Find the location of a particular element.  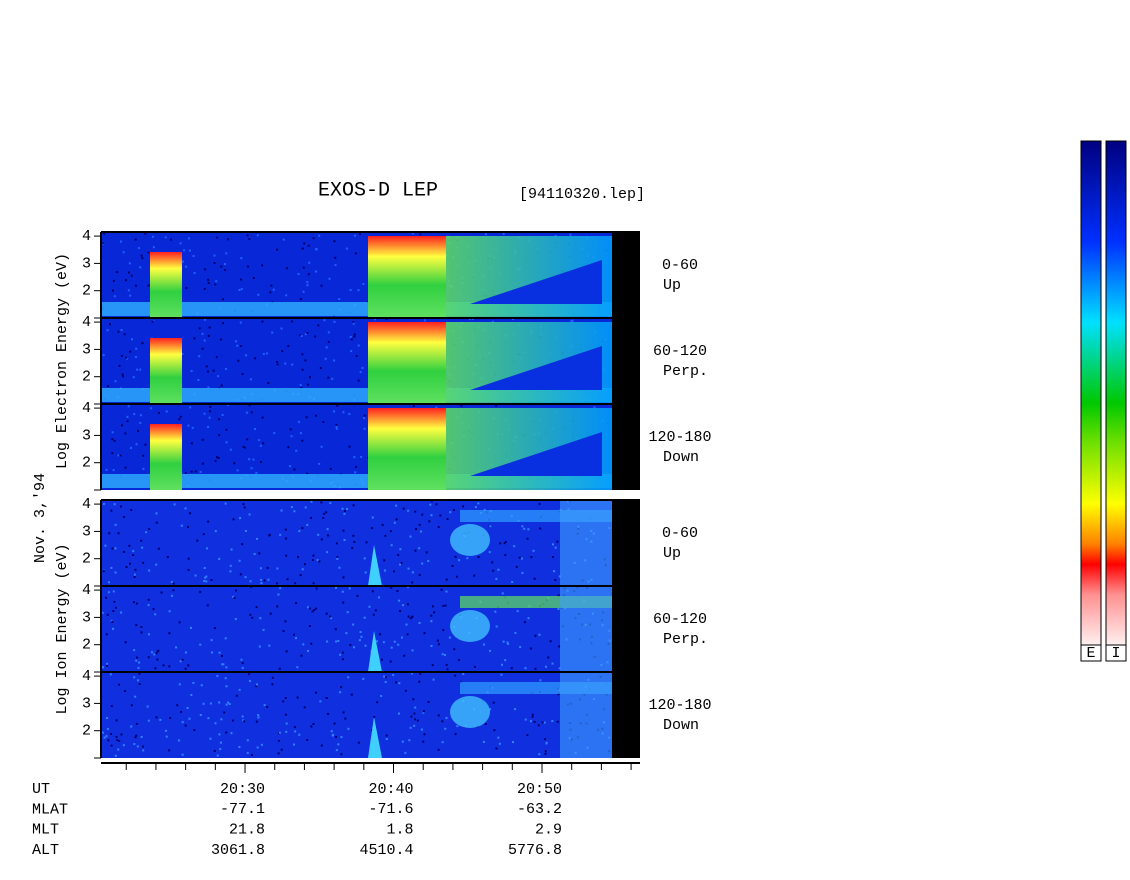

ion-fade is located at coordinates (586, 543).